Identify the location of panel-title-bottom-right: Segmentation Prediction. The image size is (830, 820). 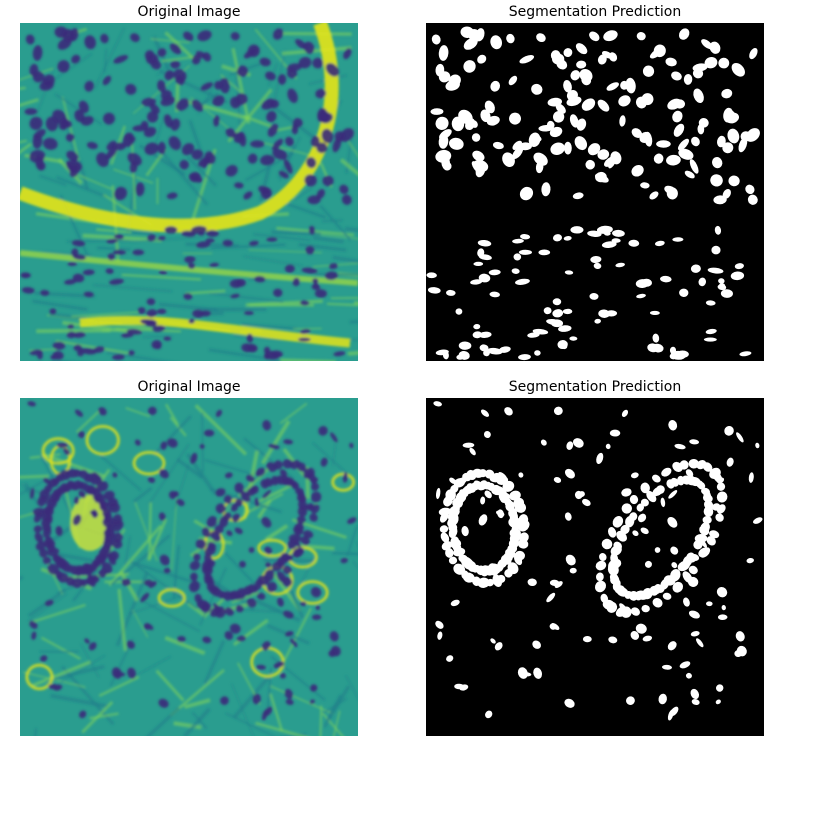
(595, 387).